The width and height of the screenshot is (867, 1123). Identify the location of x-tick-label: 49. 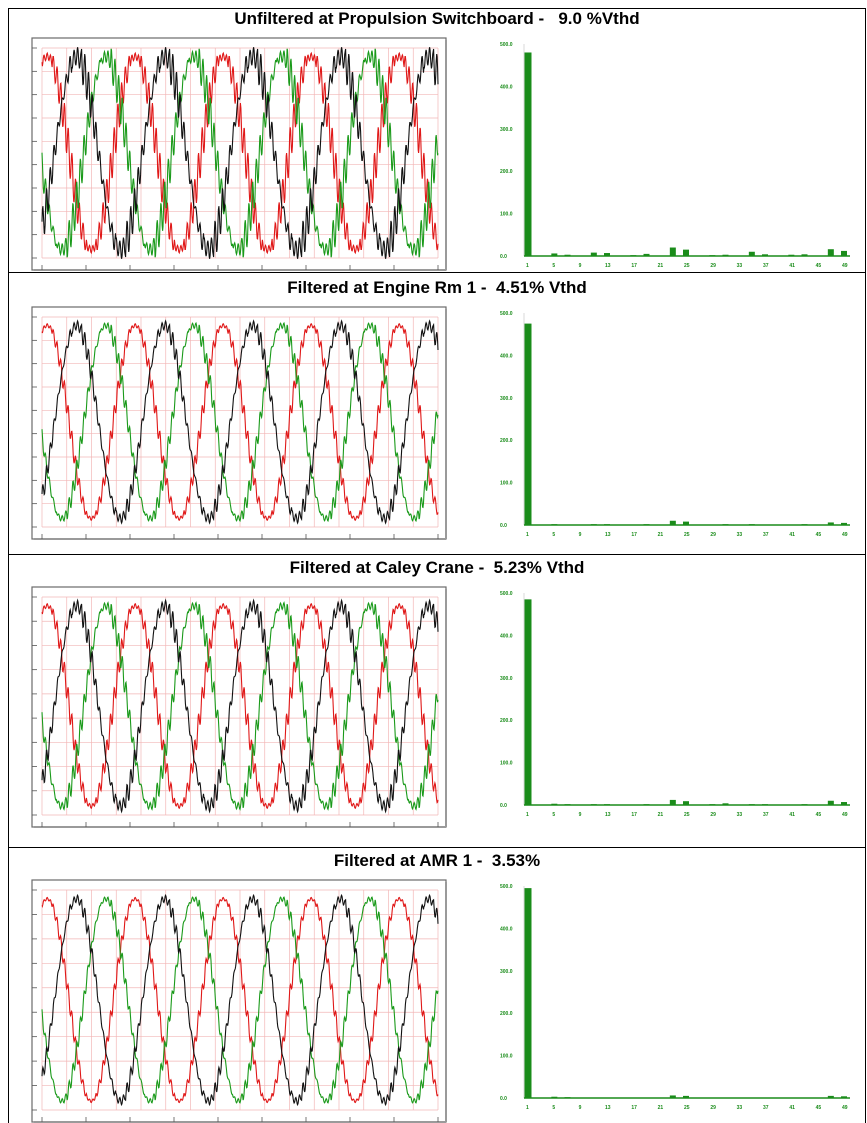
(845, 266).